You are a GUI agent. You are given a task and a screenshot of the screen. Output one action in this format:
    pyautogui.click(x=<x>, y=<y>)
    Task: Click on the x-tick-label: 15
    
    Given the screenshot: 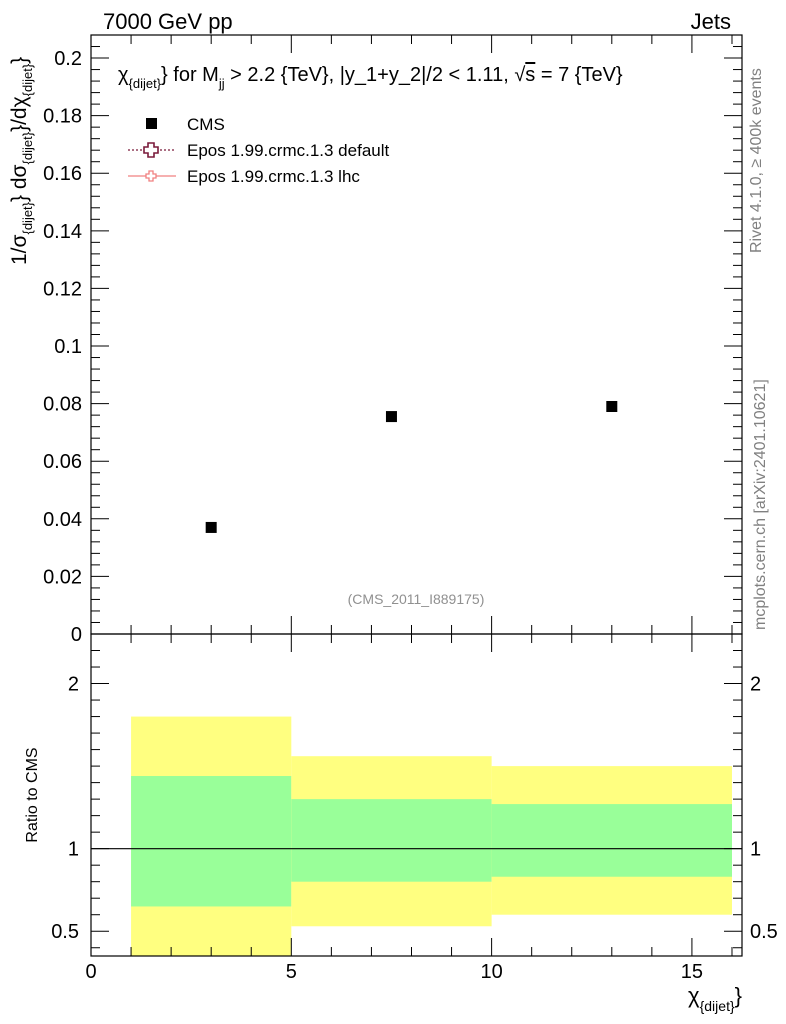 What is the action you would take?
    pyautogui.click(x=692, y=972)
    